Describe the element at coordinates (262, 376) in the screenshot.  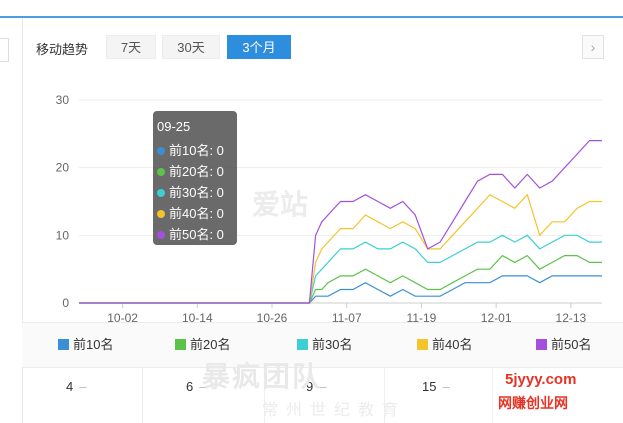
I see `watermark-main: 暴疯团队` at that location.